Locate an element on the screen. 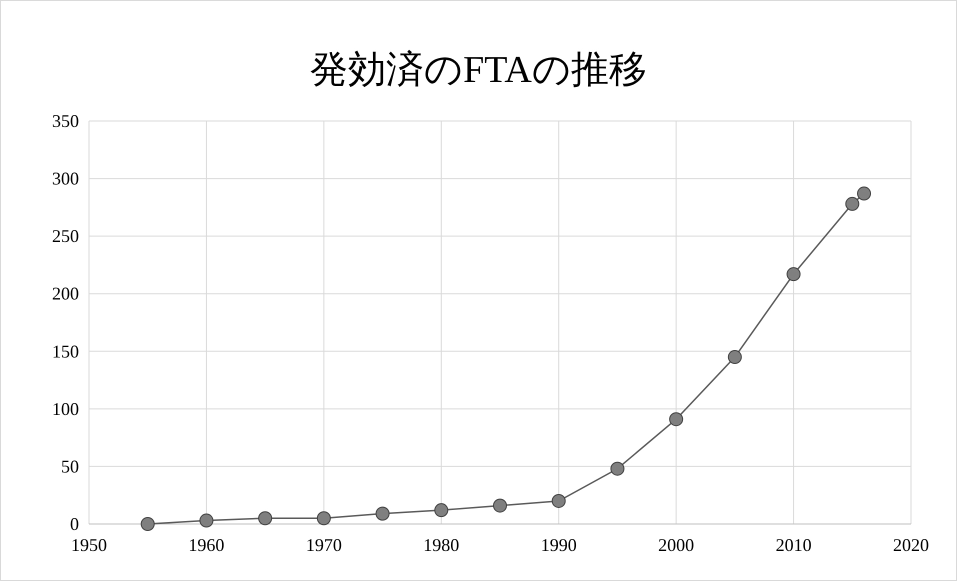 The width and height of the screenshot is (957, 581). x-tick-label: 1970 is located at coordinates (324, 545).